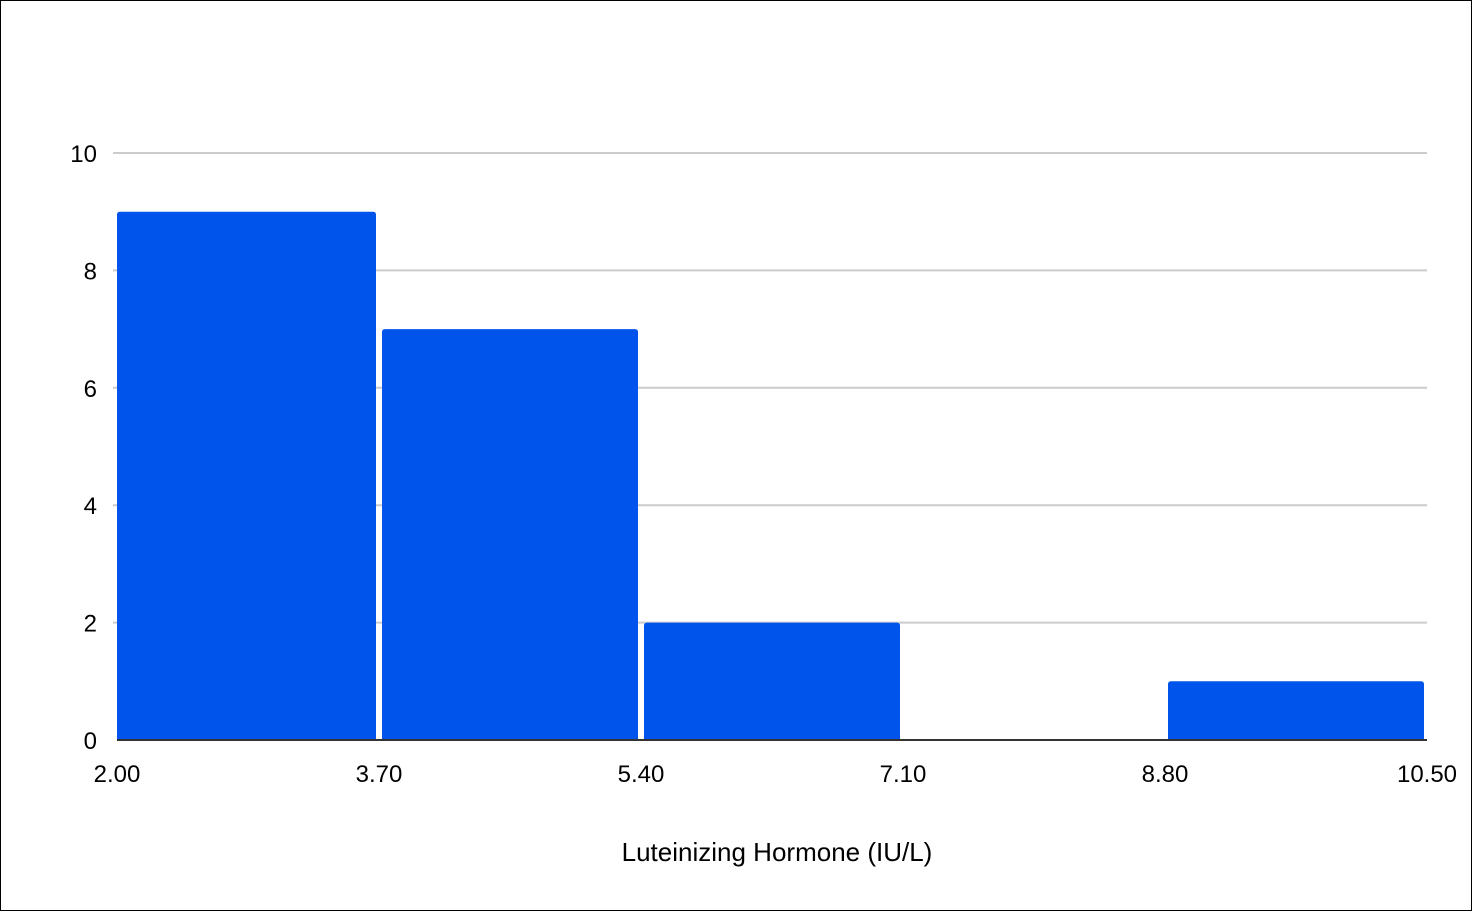 This screenshot has height=912, width=1472. I want to click on x-tick-label: 8.80, so click(1165, 774).